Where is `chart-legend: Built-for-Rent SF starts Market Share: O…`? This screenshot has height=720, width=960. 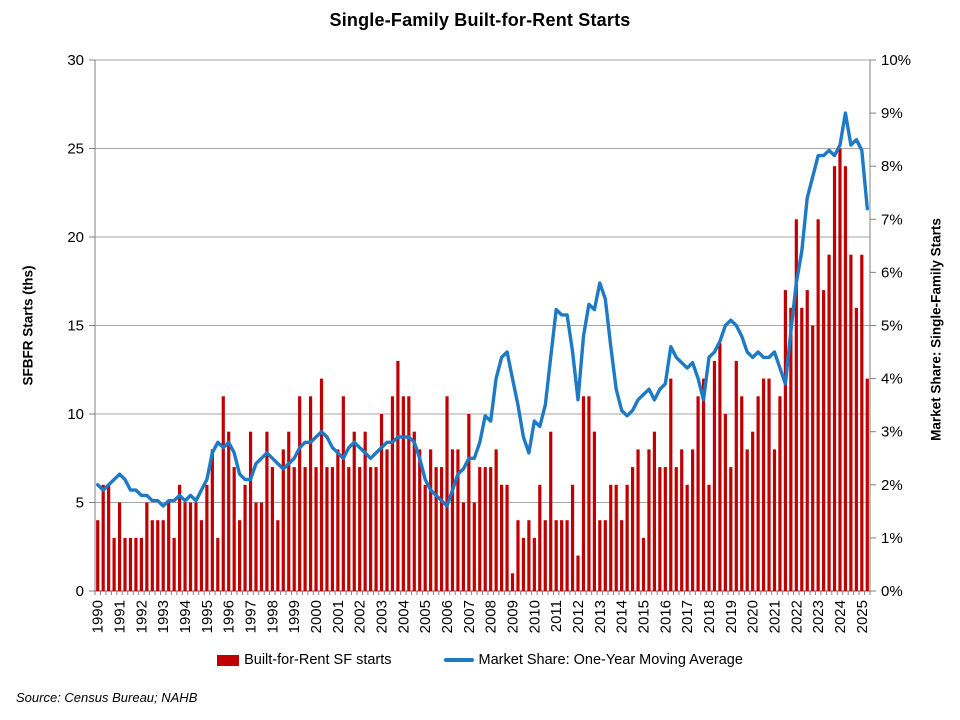
chart-legend: Built-for-Rent SF starts Market Share: O… is located at coordinates (480, 660).